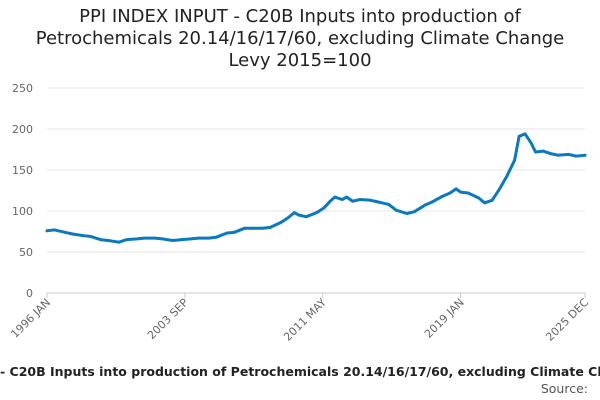 The height and width of the screenshot is (400, 600). What do you see at coordinates (22, 211) in the screenshot?
I see `y-tick-label: 100` at bounding box center [22, 211].